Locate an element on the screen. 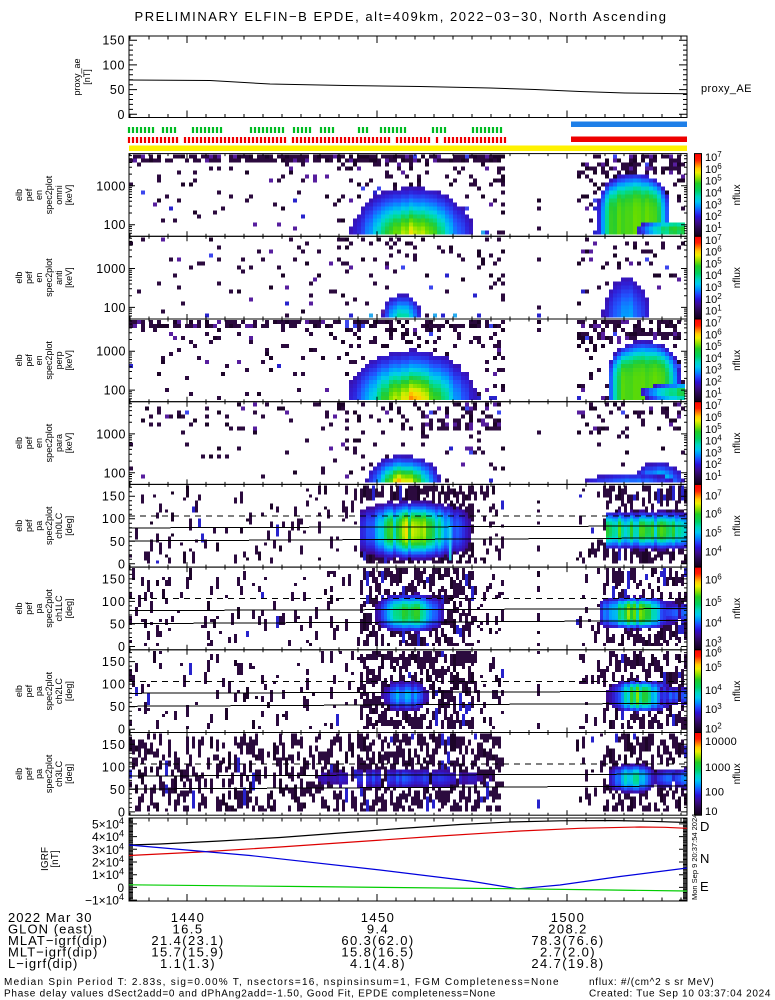  svg-text: para is located at coordinates (59, 443).